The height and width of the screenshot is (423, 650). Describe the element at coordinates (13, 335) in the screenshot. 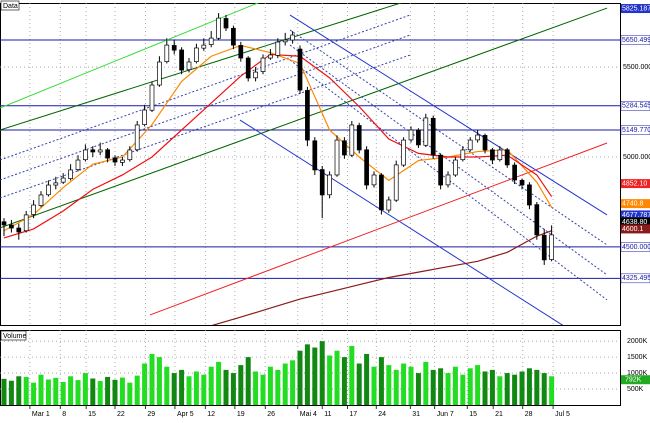

I see `title-box` at that location.